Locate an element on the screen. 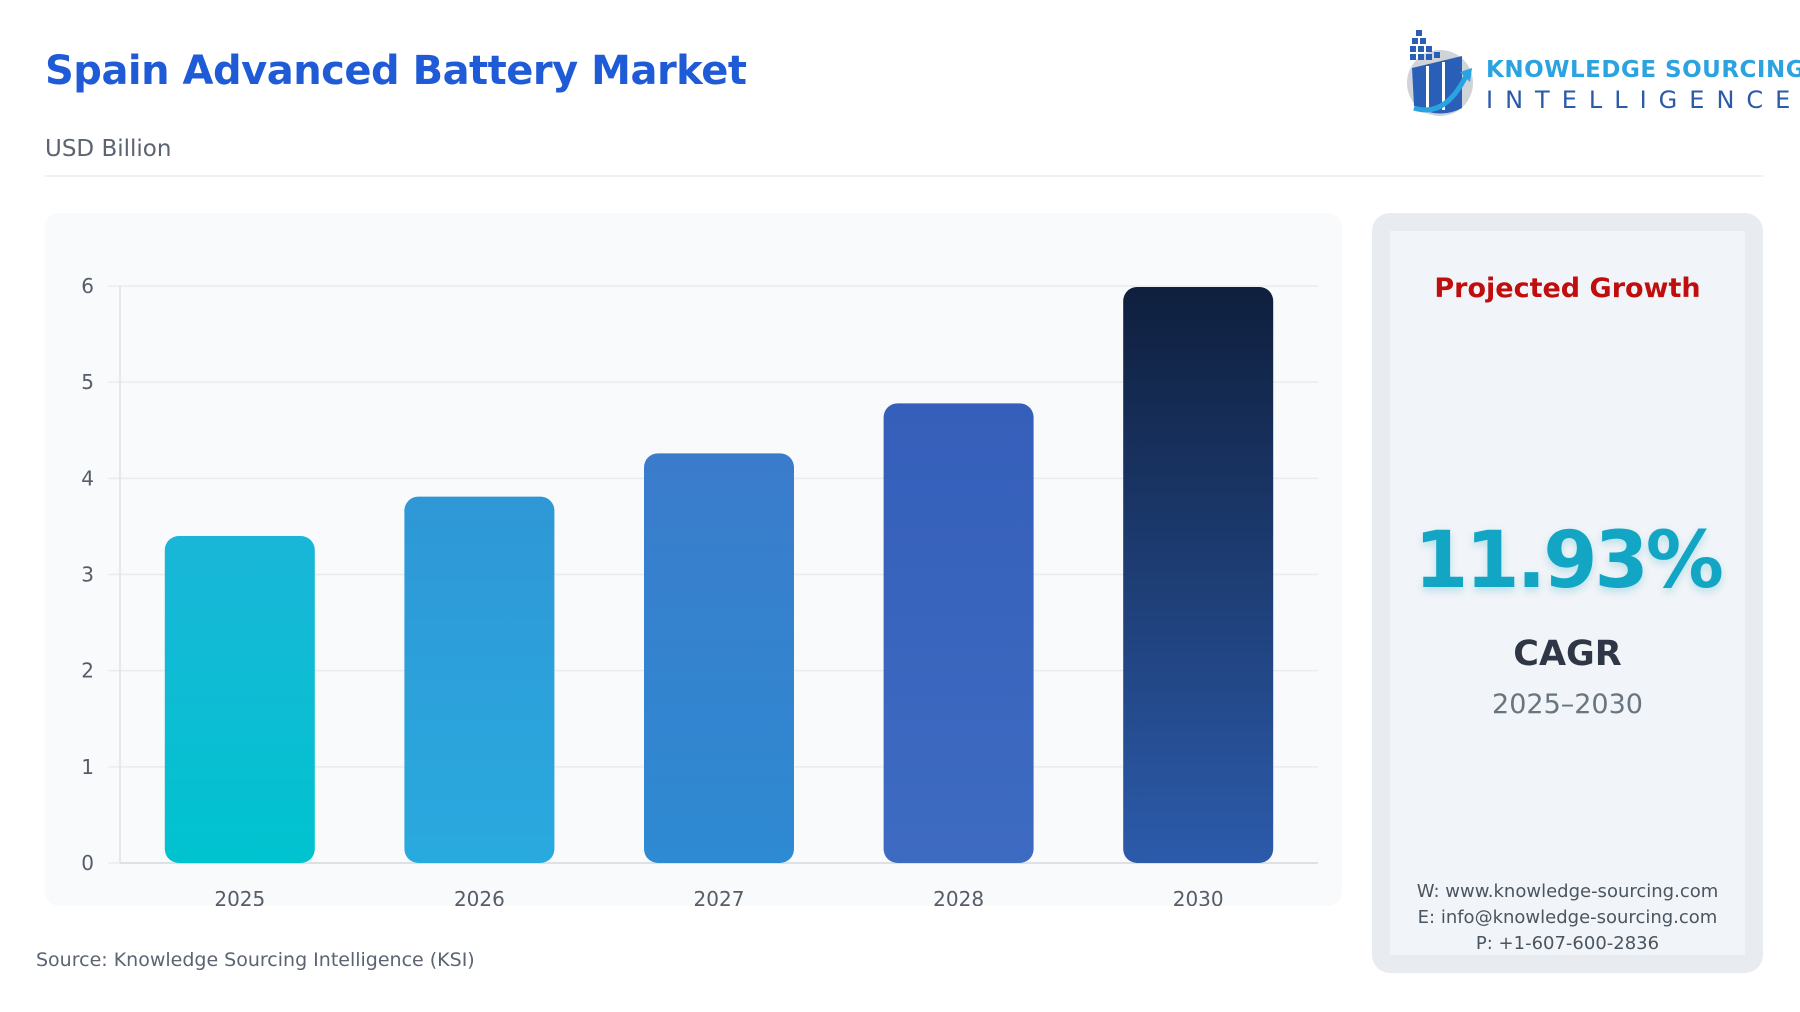  logo-text: KNOWLEDGE SOURCING is located at coordinates (1643, 70).